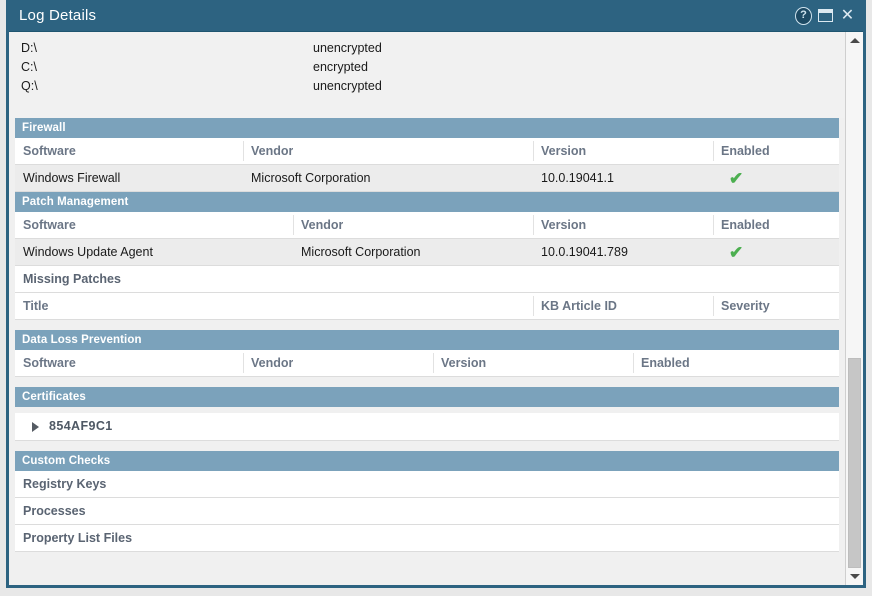  What do you see at coordinates (36, 306) in the screenshot?
I see `column-header-title: Title` at bounding box center [36, 306].